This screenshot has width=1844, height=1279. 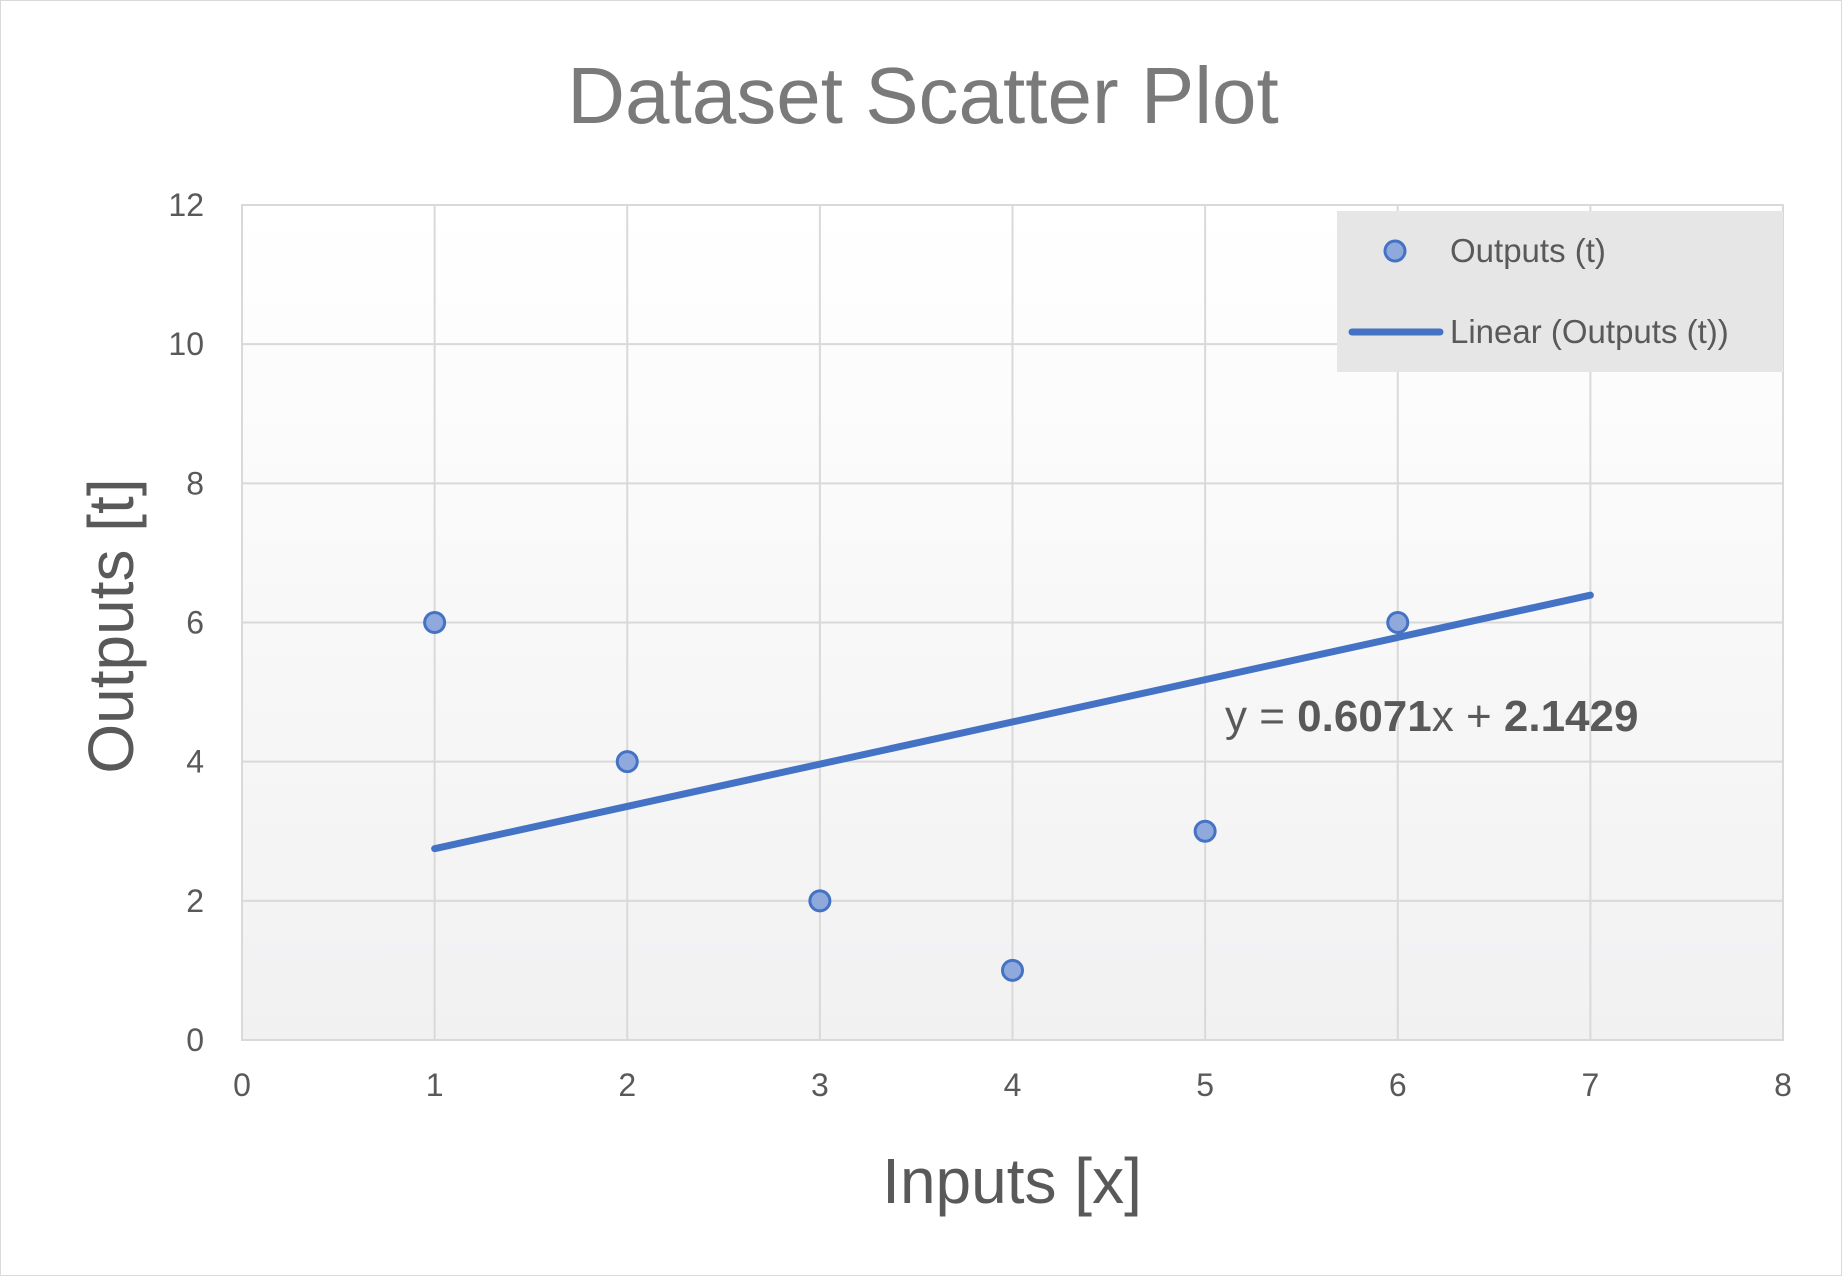 What do you see at coordinates (195, 901) in the screenshot?
I see `y-tick-label: 2` at bounding box center [195, 901].